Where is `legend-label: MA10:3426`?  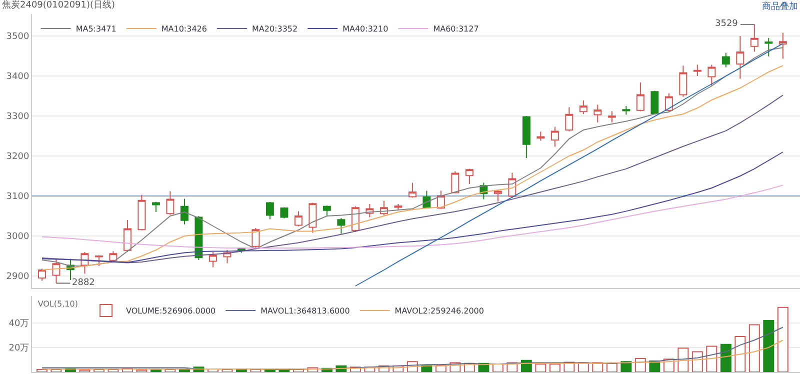
legend-label: MA10:3426 is located at coordinates (184, 29).